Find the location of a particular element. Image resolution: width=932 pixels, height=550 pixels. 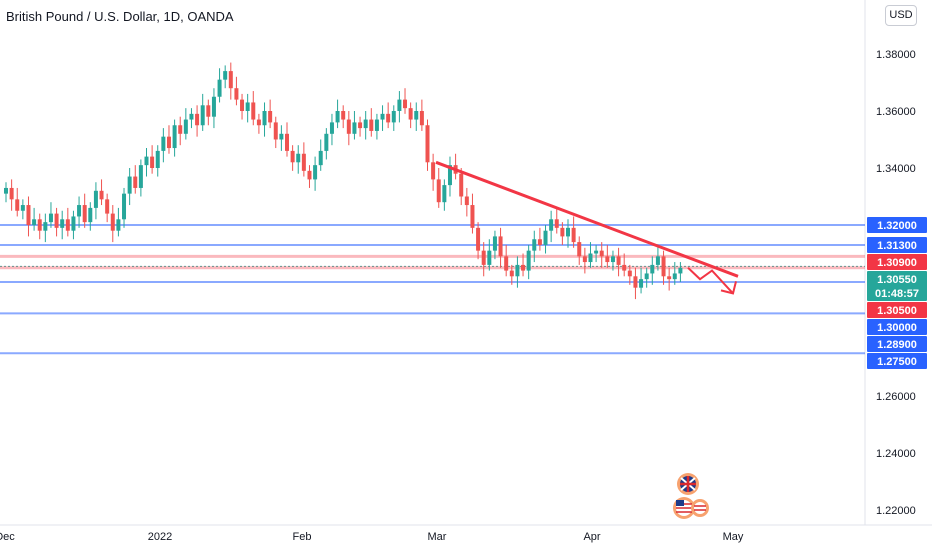

trendline is located at coordinates (587, 219).